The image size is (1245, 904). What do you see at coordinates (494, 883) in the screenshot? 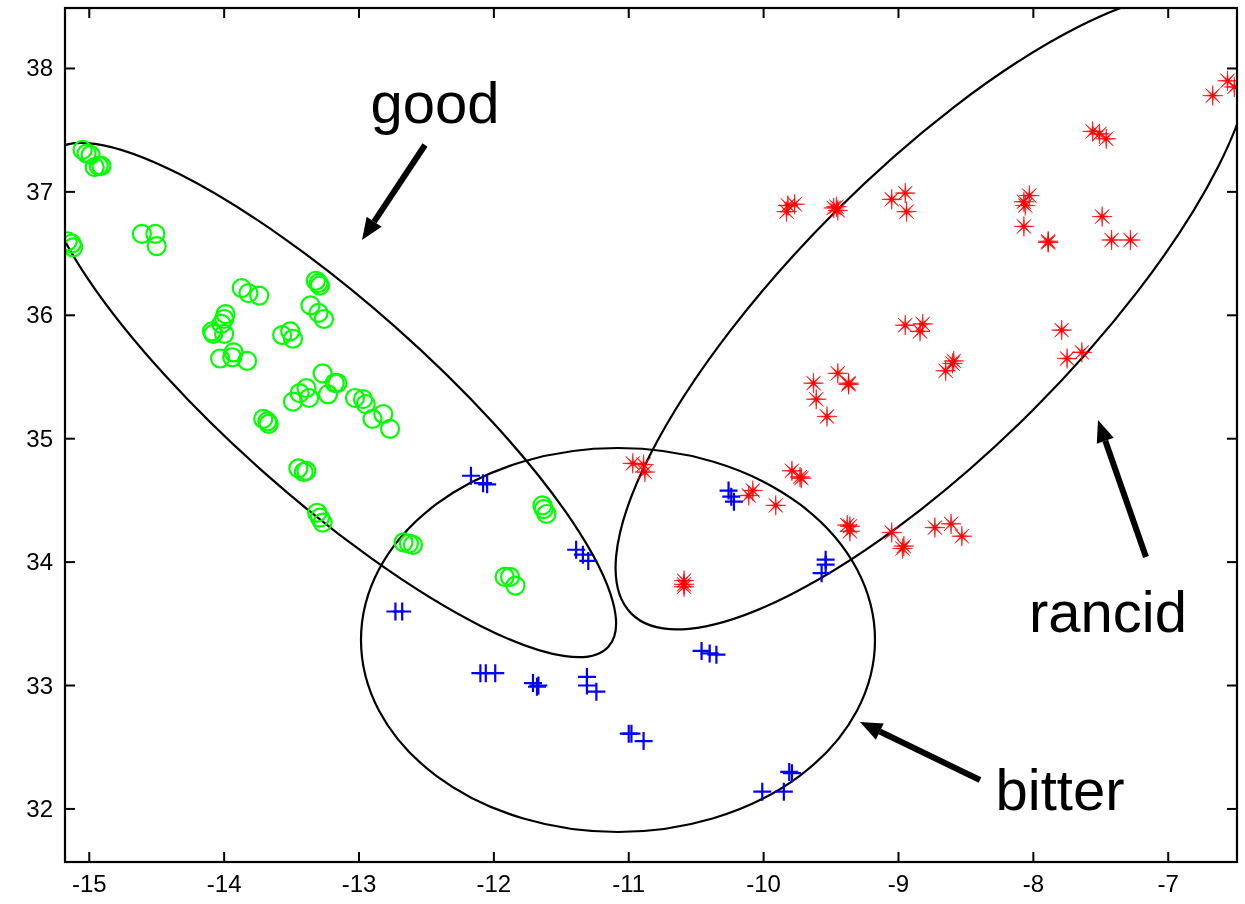
I see `x-tick-label: -12` at bounding box center [494, 883].